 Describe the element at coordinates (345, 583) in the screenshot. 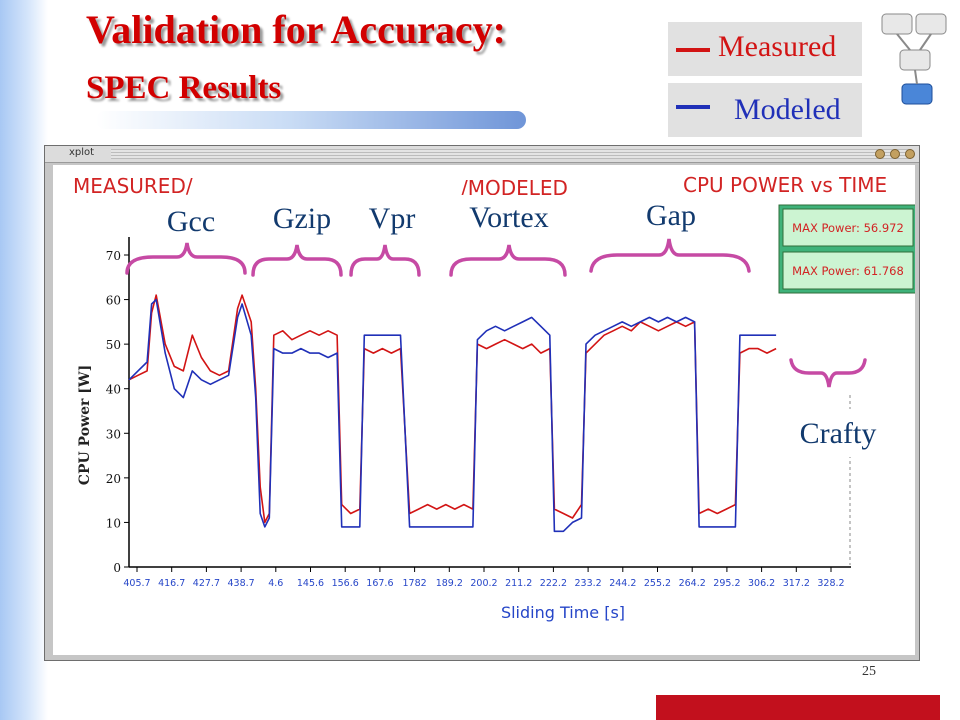

I see `x-tick-label: 156.6` at that location.